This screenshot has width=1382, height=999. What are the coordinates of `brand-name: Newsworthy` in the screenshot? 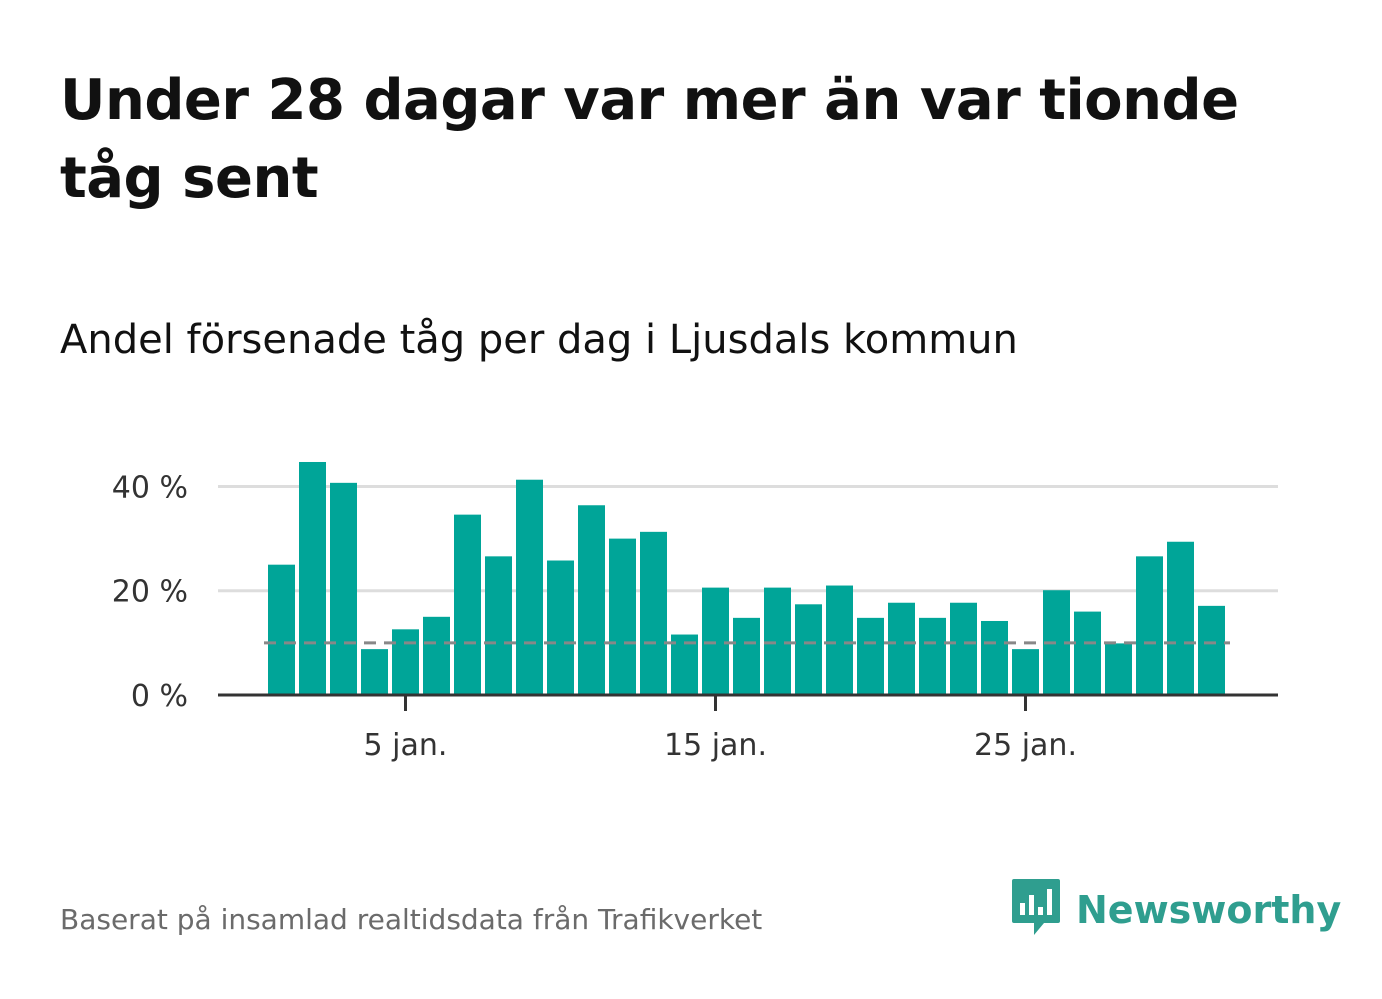 It's located at (1209, 910).